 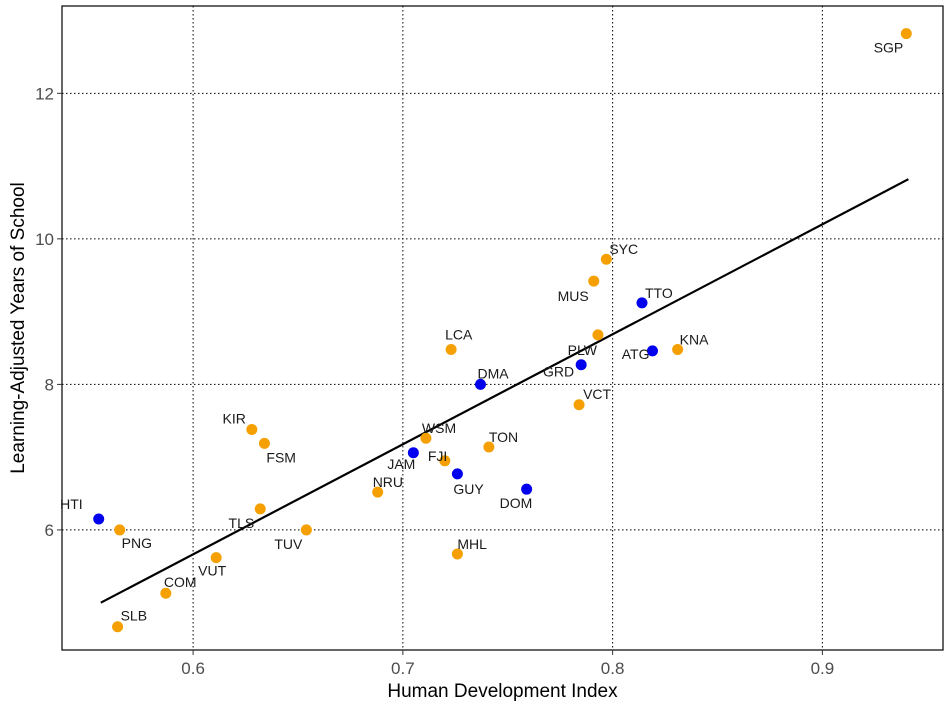 What do you see at coordinates (457, 474) in the screenshot?
I see `data-point-guy` at bounding box center [457, 474].